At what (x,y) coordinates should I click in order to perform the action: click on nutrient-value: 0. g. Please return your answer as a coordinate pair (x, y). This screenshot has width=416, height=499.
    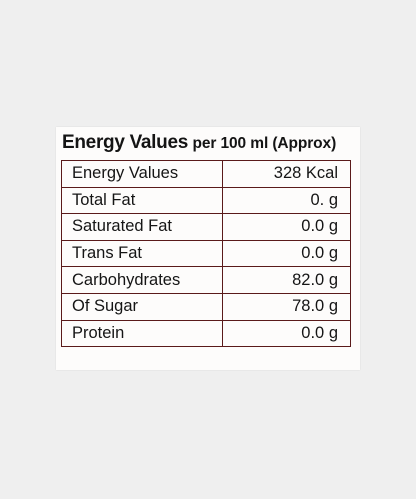
    Looking at the image, I should click on (286, 200).